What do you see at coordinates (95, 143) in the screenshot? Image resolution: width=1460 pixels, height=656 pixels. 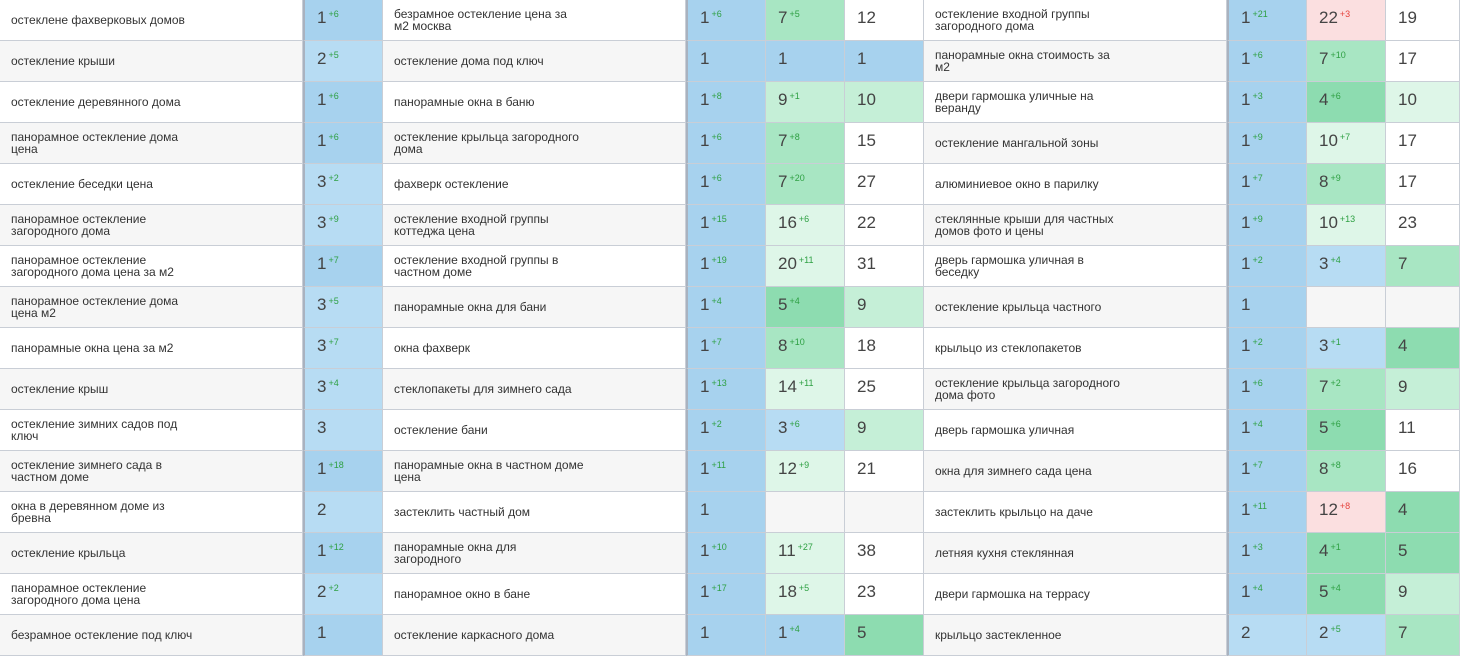 I see `keyword-text: панорамное остекление дома цена` at bounding box center [95, 143].